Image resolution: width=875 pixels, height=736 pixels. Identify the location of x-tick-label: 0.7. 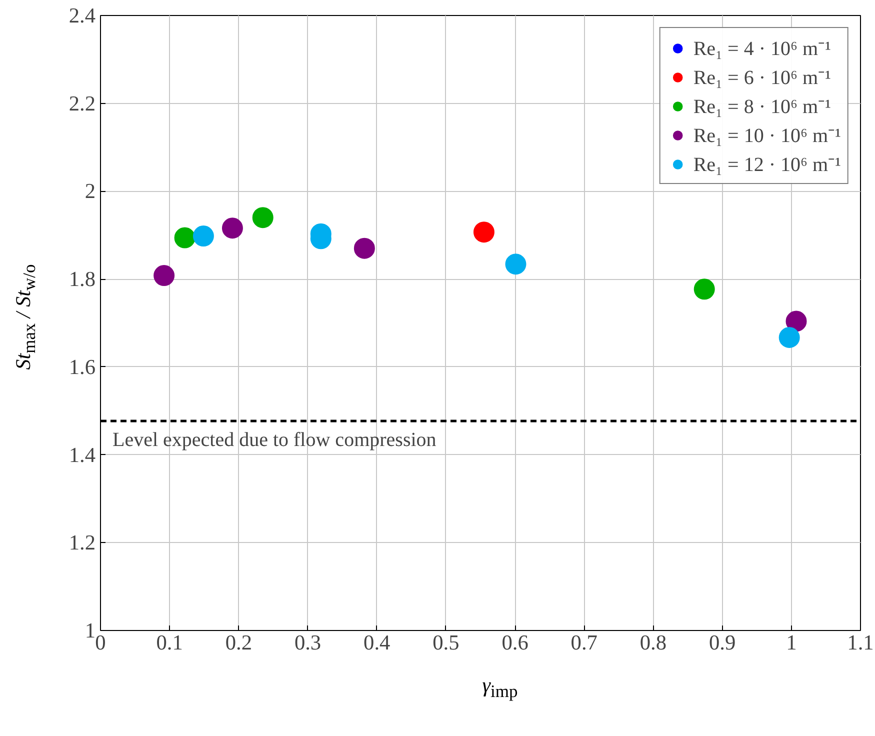
(584, 642).